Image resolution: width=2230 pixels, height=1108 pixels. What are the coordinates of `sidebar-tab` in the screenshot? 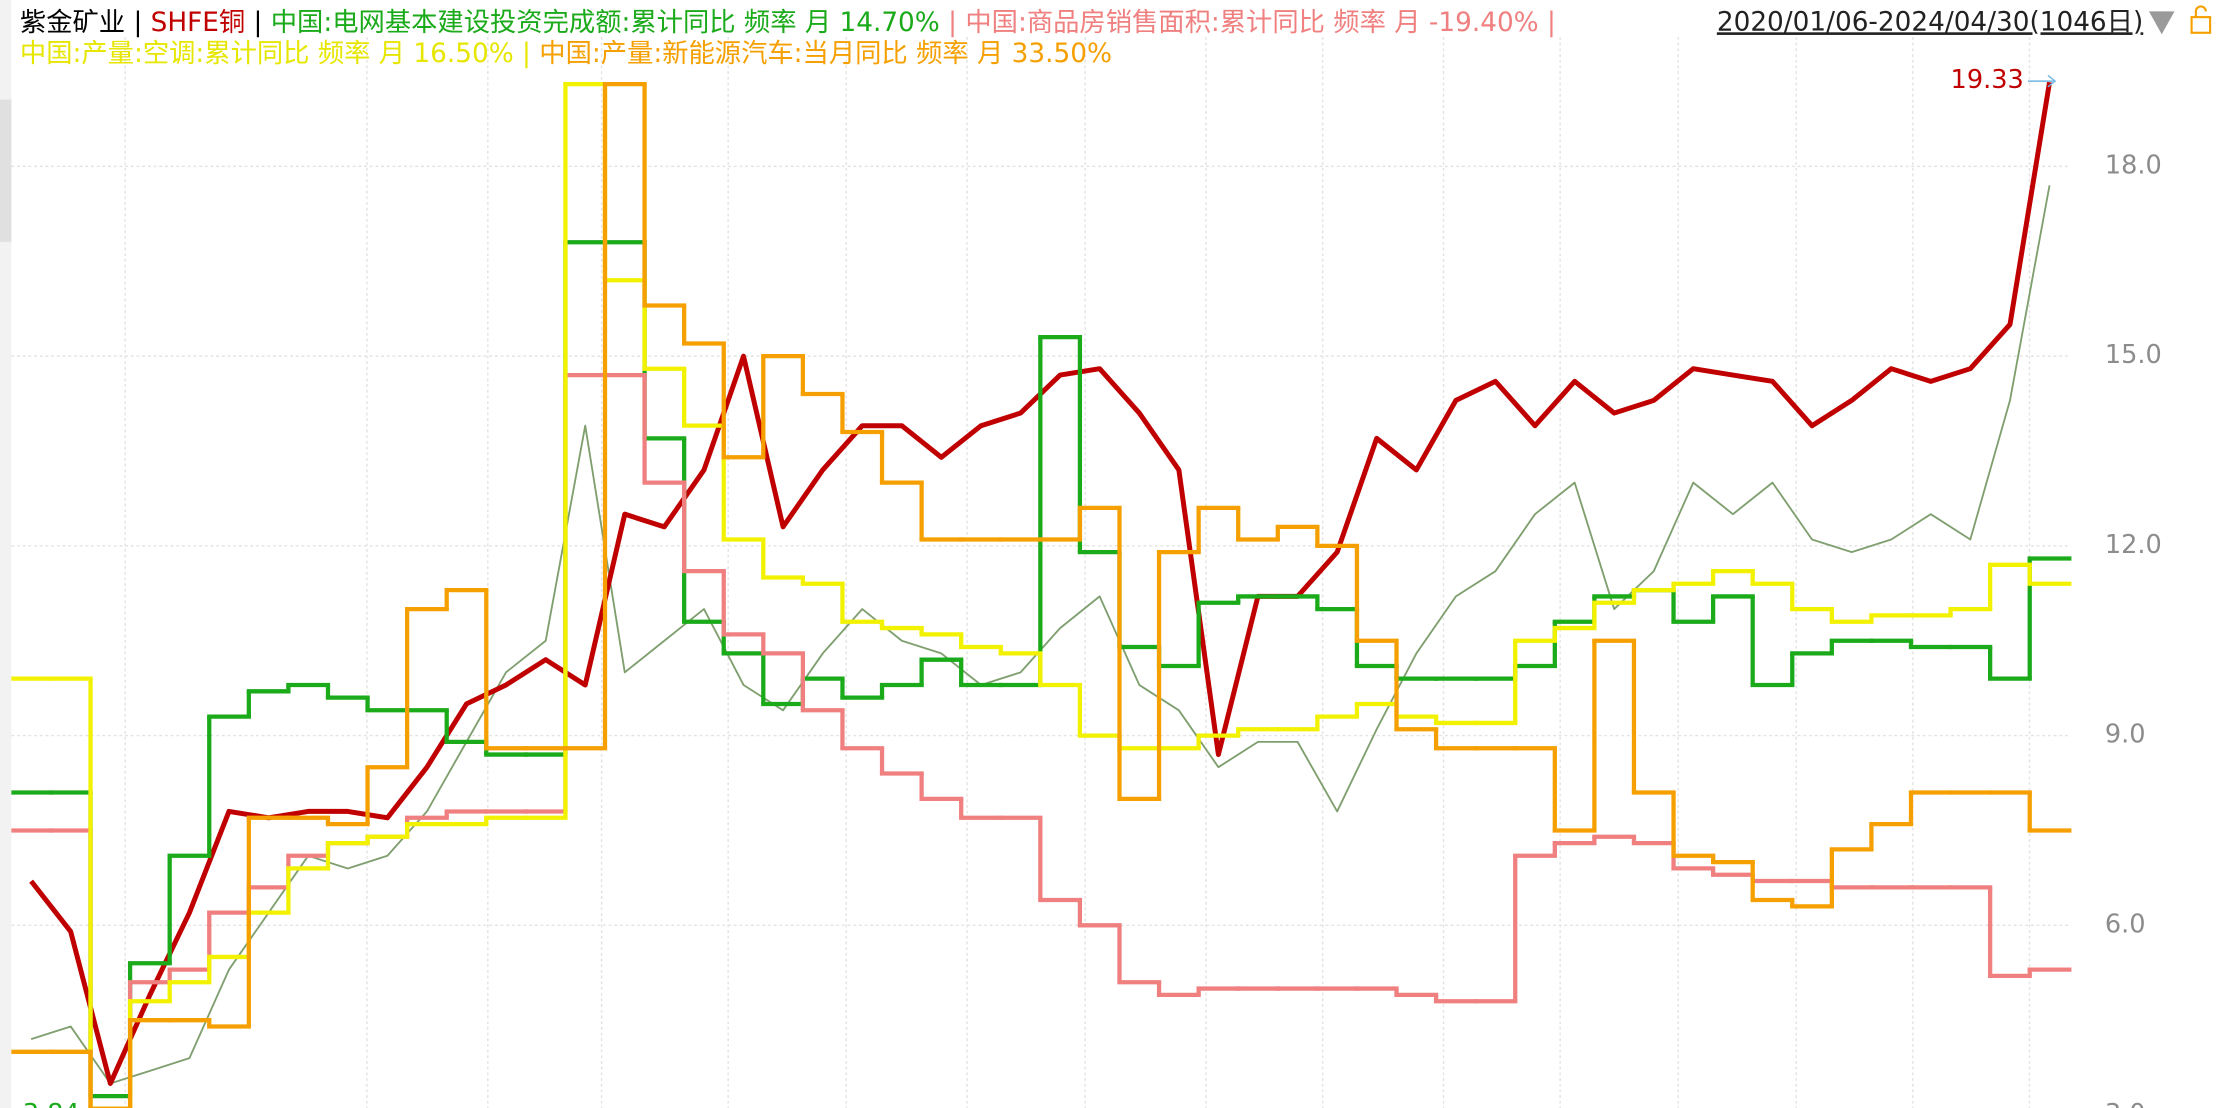 It's located at (6, 170).